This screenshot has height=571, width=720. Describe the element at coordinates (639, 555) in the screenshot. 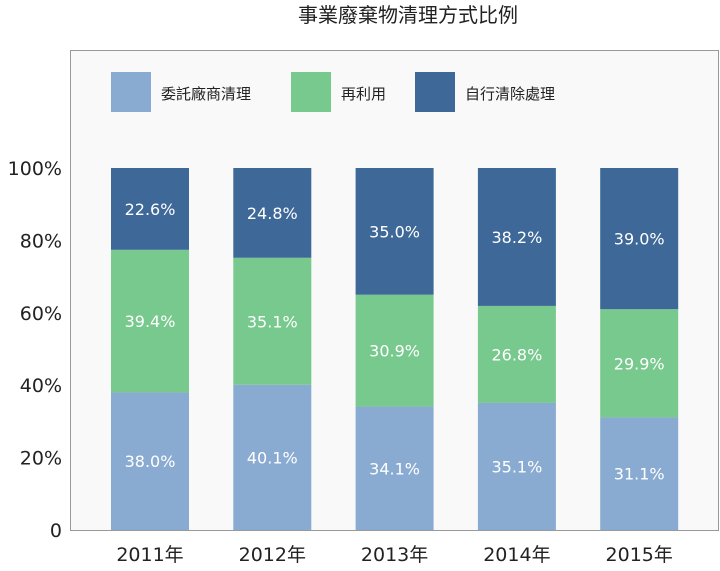

I see `x-tick-label: 2015年` at that location.